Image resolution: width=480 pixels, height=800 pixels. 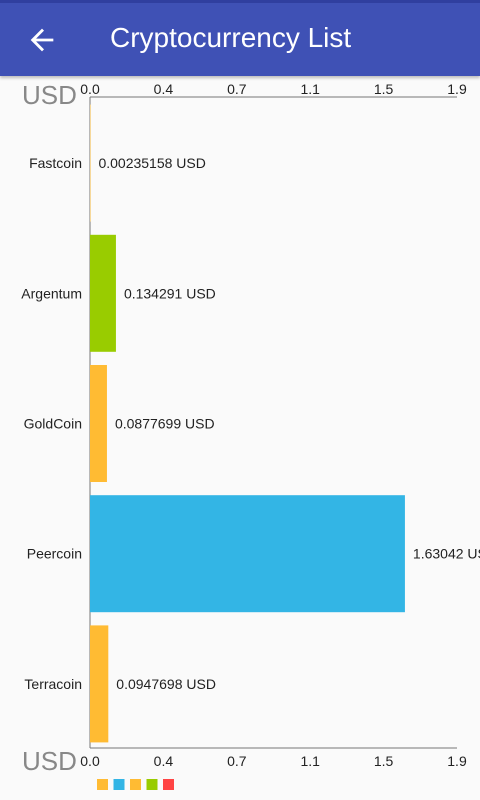 I want to click on top-tick-label: 0.4, so click(x=164, y=89).